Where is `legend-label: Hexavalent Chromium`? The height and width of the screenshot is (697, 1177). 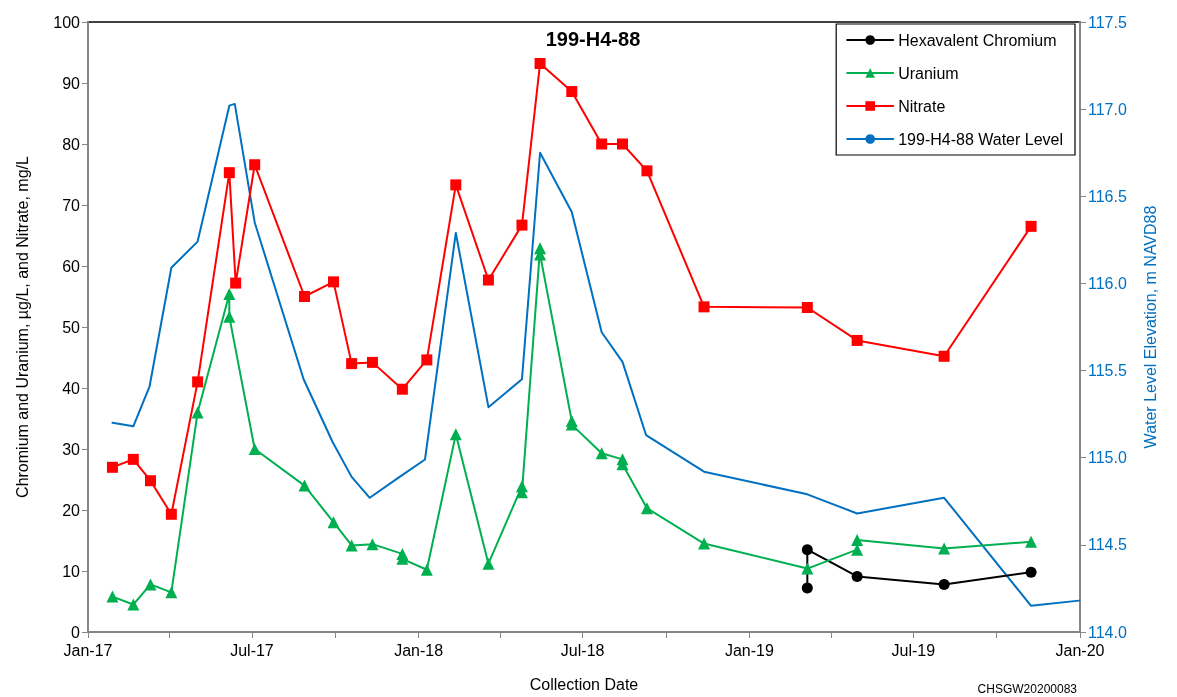 legend-label: Hexavalent Chromium is located at coordinates (977, 40).